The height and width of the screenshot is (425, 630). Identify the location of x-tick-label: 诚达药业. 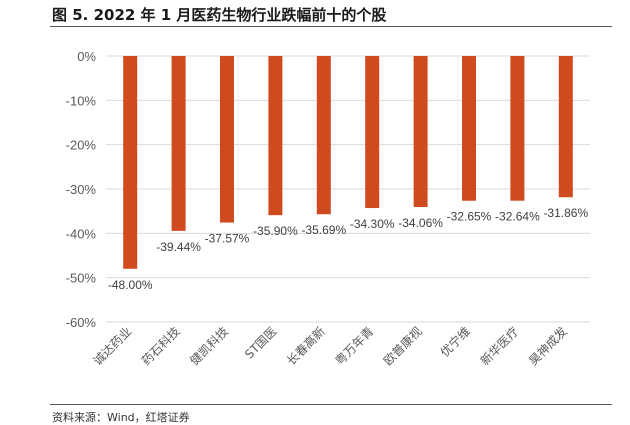
(112, 346).